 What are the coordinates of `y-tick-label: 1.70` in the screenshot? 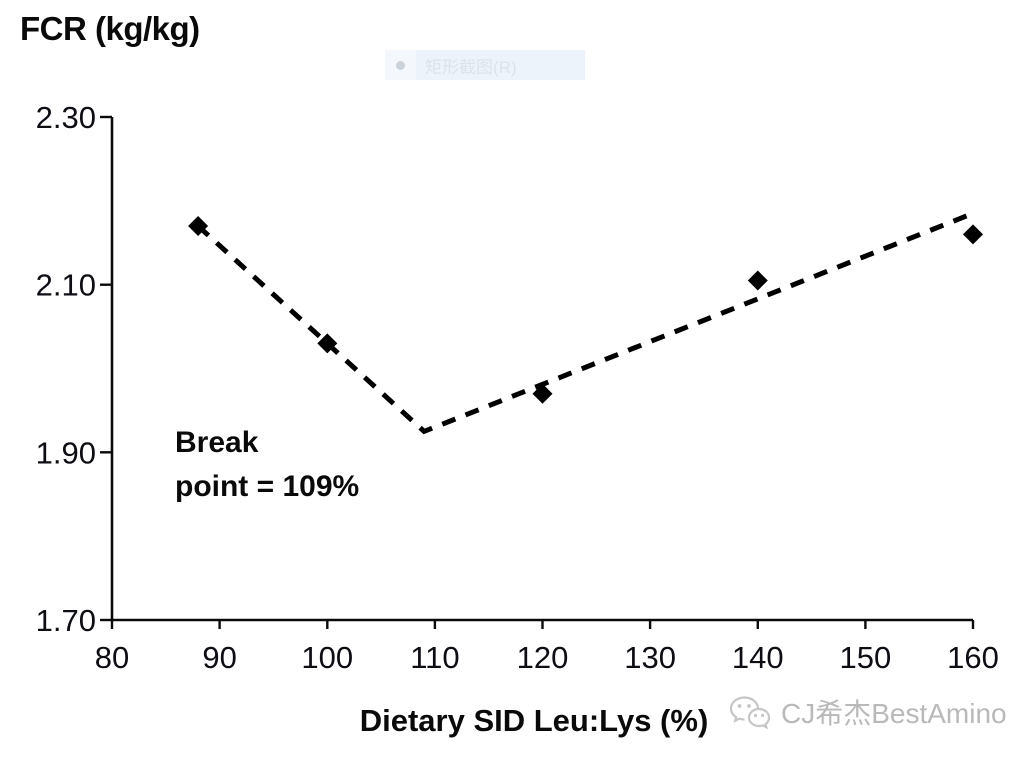 It's located at (66, 620).